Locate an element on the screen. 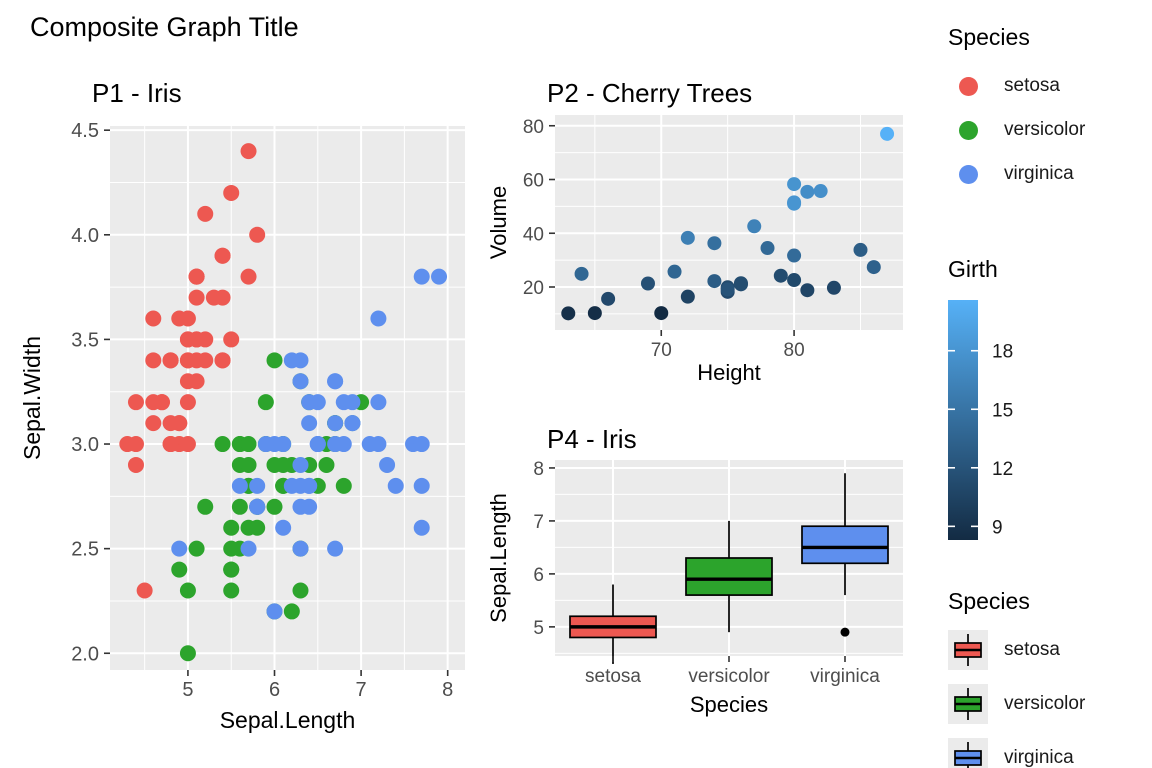  svg-text: 70 is located at coordinates (661, 350).